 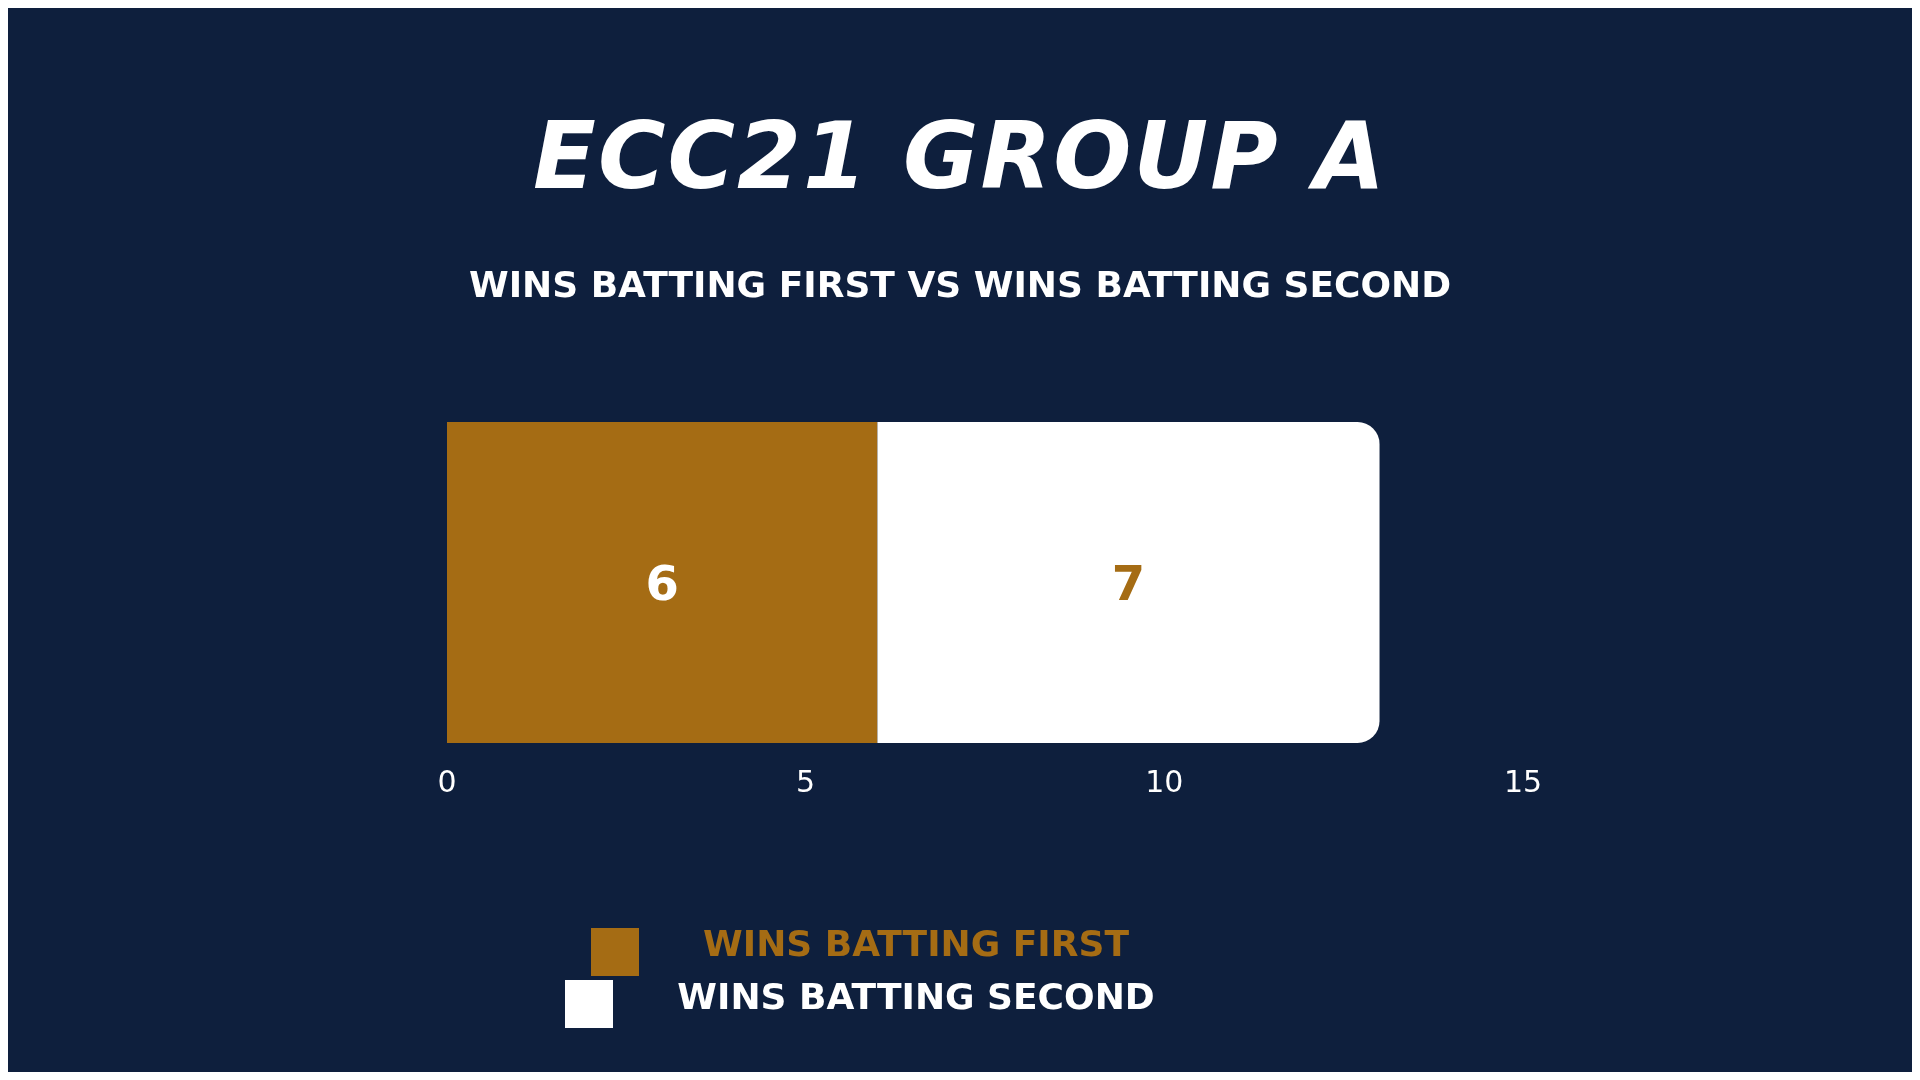 What do you see at coordinates (1523, 782) in the screenshot?
I see `x-tick-label: 15` at bounding box center [1523, 782].